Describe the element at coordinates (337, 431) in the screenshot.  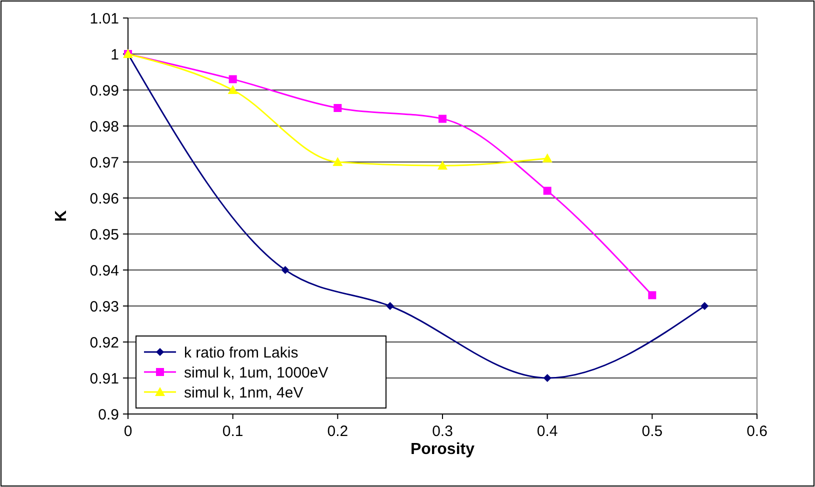
I see `x-tick-label: 0.2` at that location.